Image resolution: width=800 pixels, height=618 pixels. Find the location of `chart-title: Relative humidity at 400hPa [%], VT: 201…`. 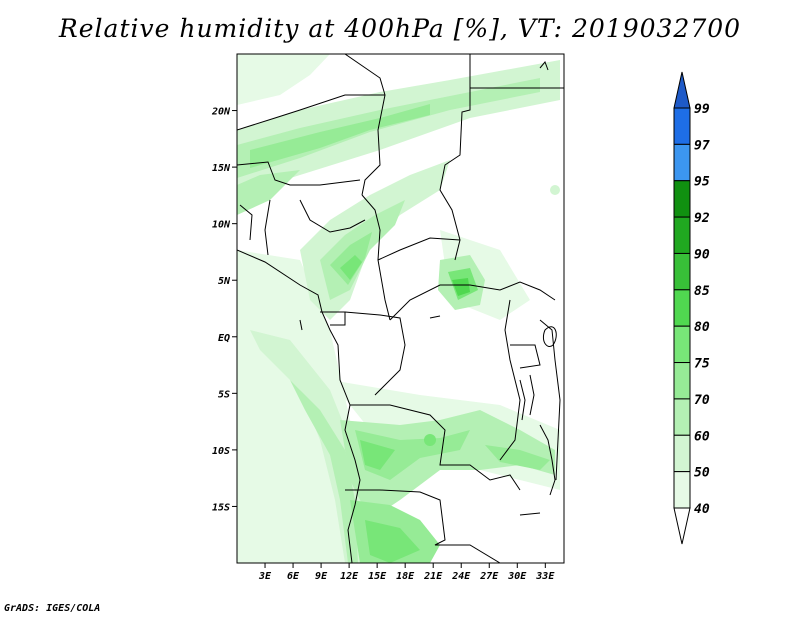

chart-title: Relative humidity at 400hPa [%], VT: 201… is located at coordinates (400, 28).